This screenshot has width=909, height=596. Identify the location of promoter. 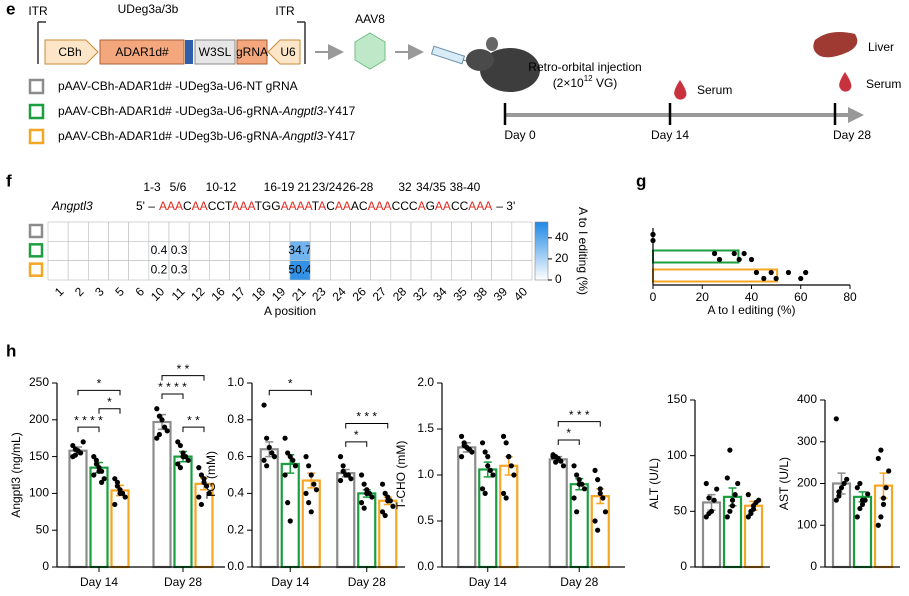
(284, 52).